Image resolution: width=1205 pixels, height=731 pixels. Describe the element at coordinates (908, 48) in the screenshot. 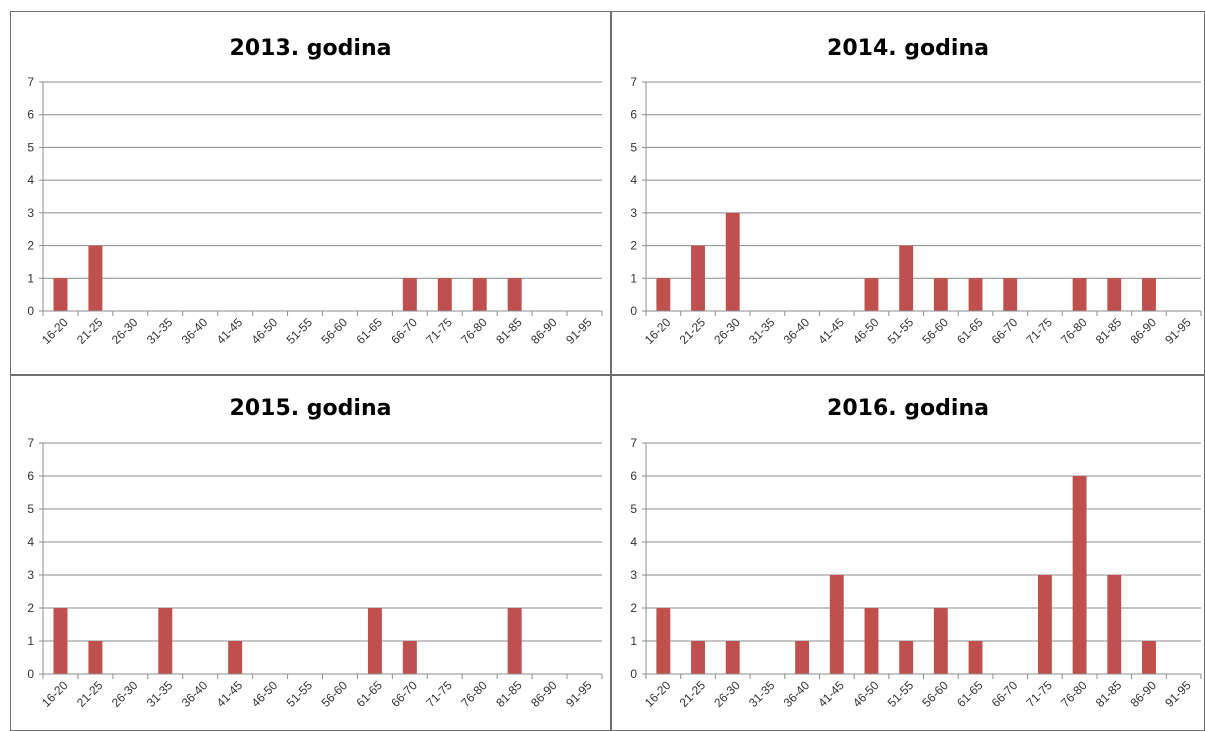

I see `chart-title: 2014. godina` at that location.